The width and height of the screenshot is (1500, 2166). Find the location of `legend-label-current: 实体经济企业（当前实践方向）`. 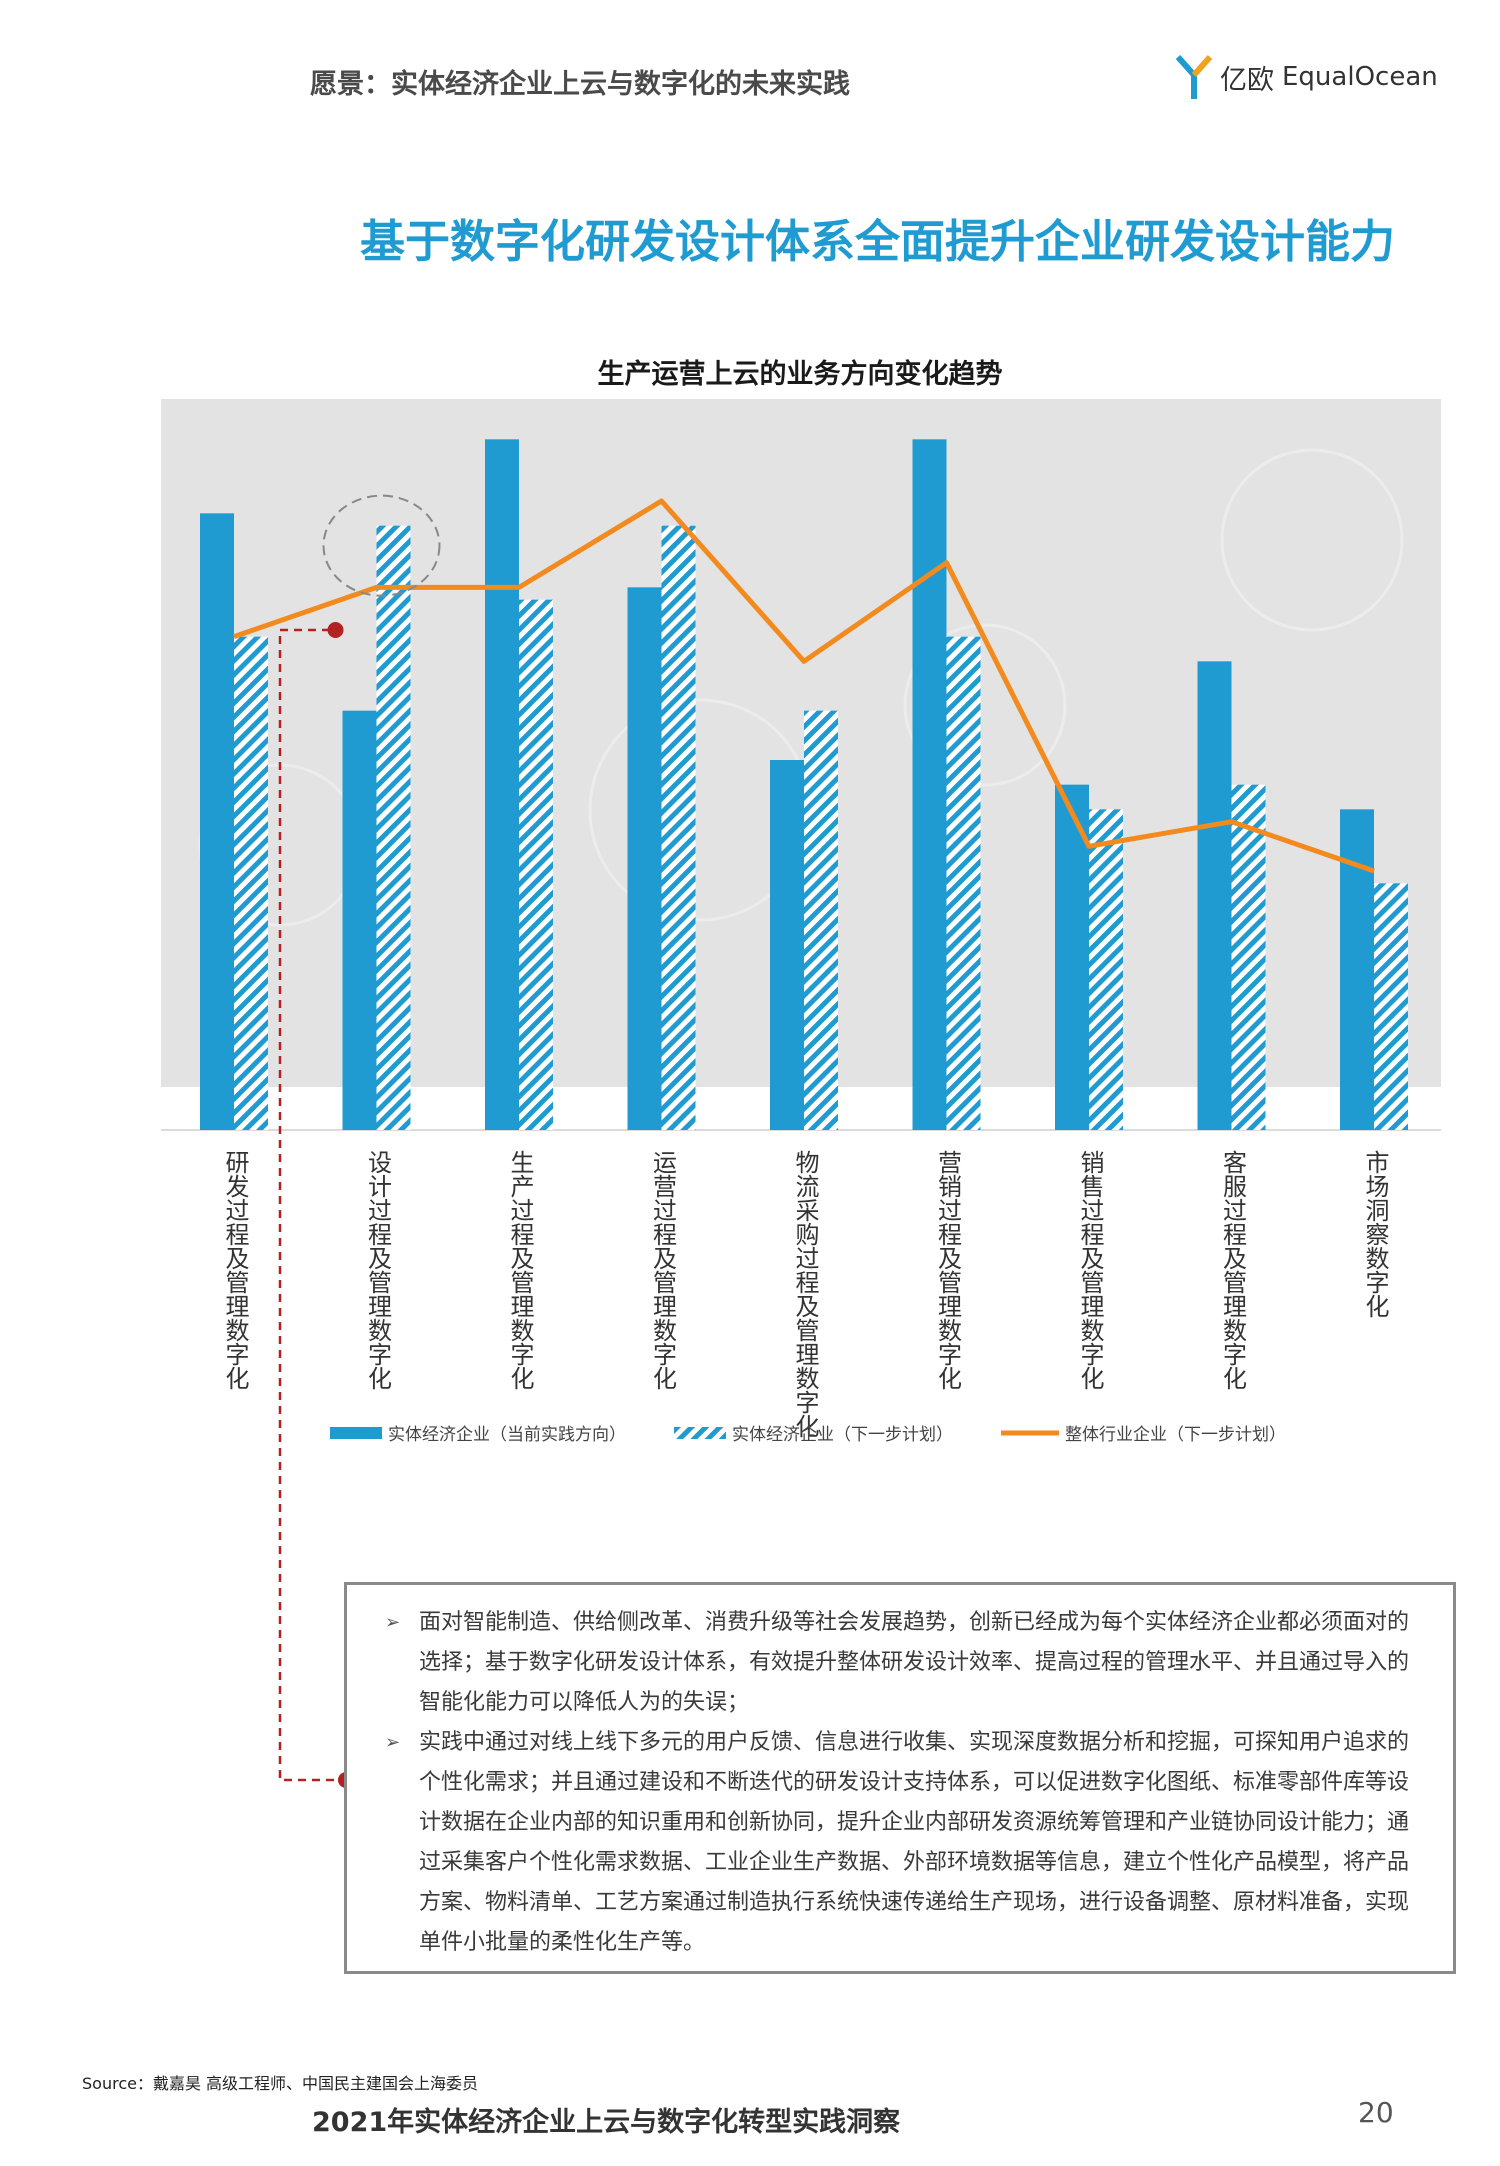

legend-label-current: 实体经济企业（当前实践方向） is located at coordinates (507, 1435).